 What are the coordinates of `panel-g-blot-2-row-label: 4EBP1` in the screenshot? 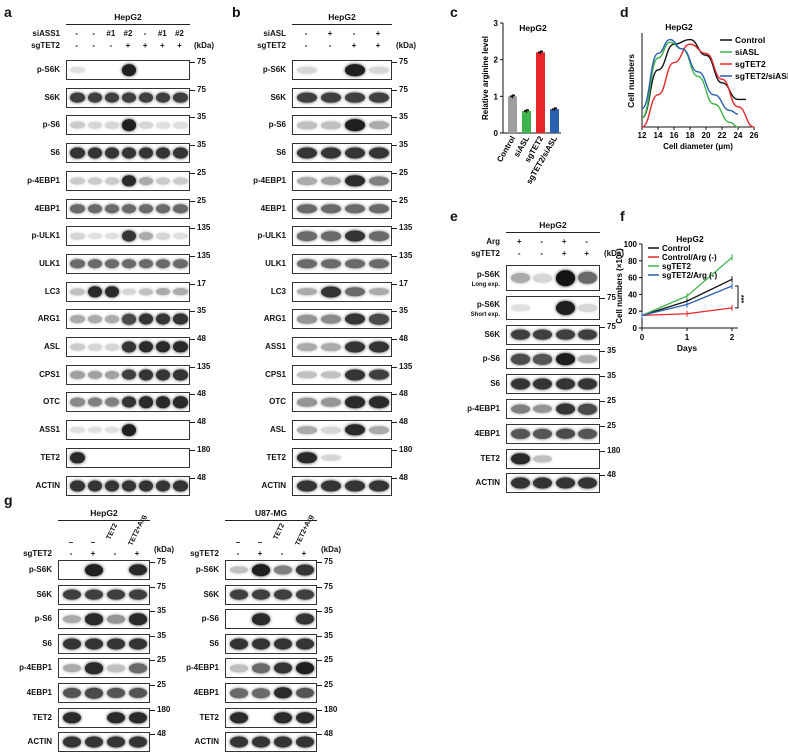 It's located at (206, 692).